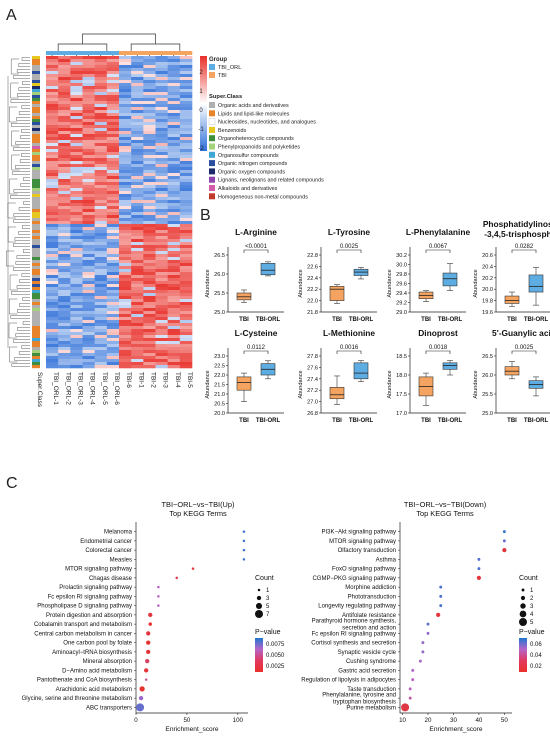 This screenshot has height=742, width=550. I want to click on term-label: Melanoma, so click(118, 533).